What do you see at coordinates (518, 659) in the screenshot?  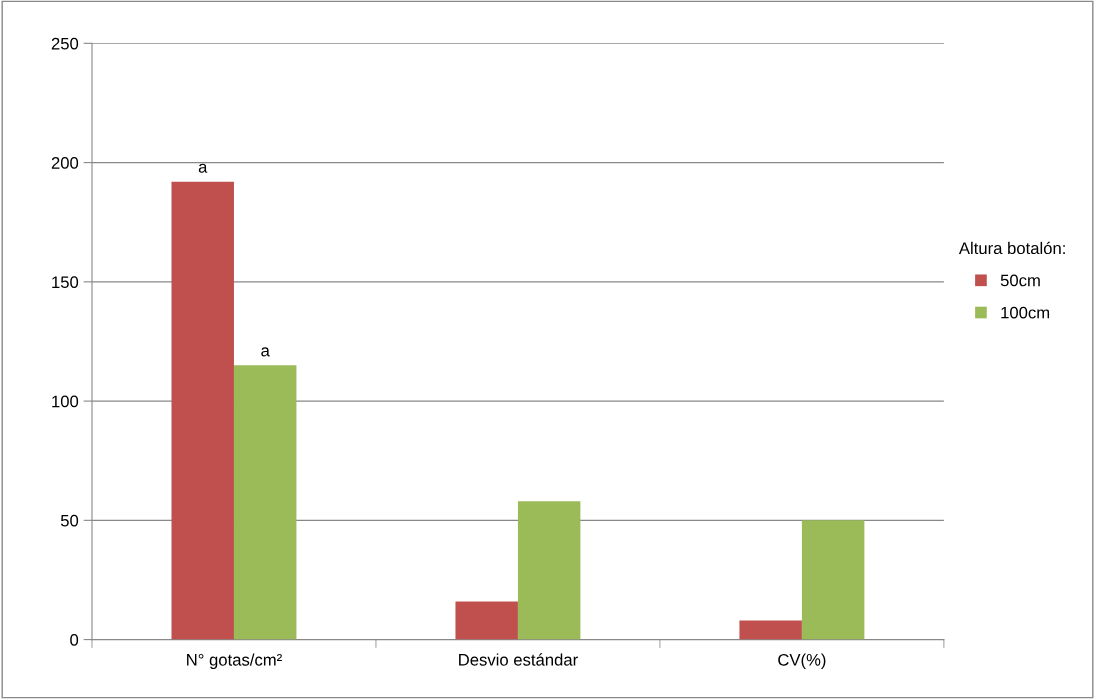 I see `x-tick-label: Desvio estándar` at bounding box center [518, 659].